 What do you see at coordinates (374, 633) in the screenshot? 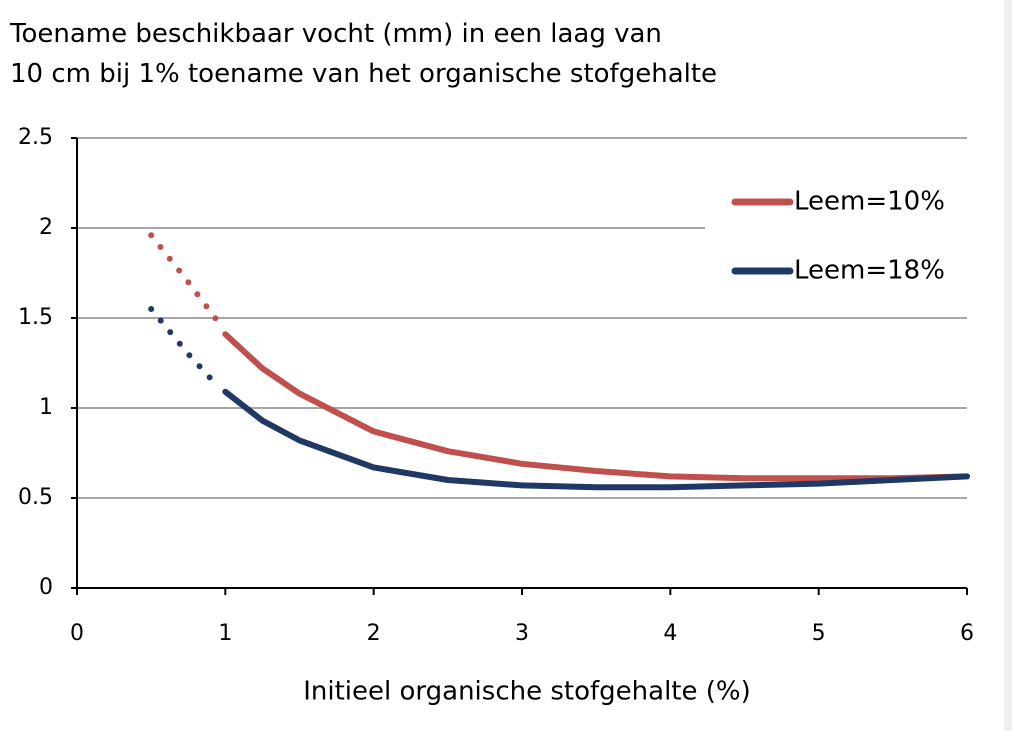
I see `x-tick-label: 2` at bounding box center [374, 633].